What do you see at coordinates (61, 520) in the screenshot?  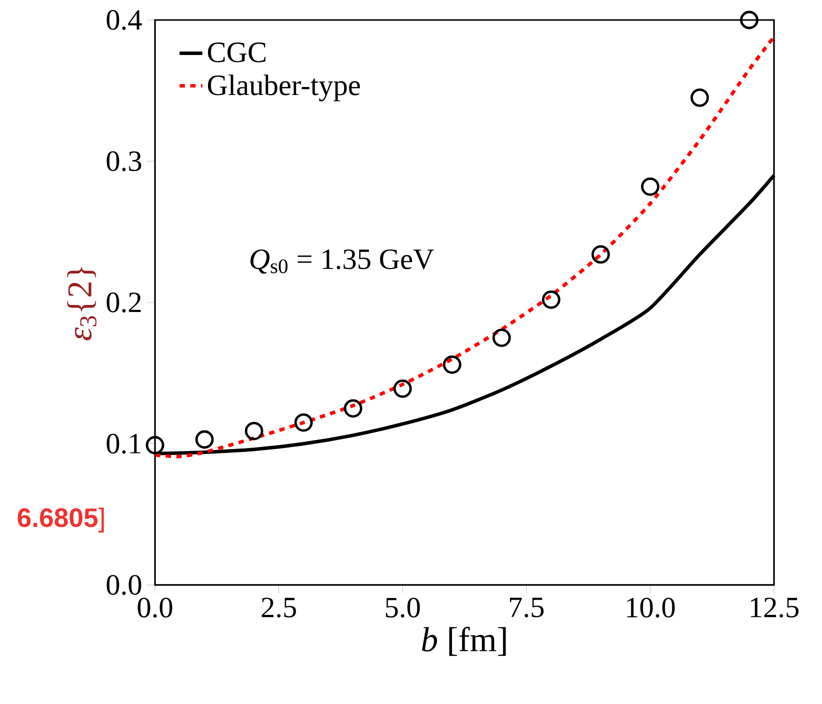 I see `text: 6.6805]` at bounding box center [61, 520].